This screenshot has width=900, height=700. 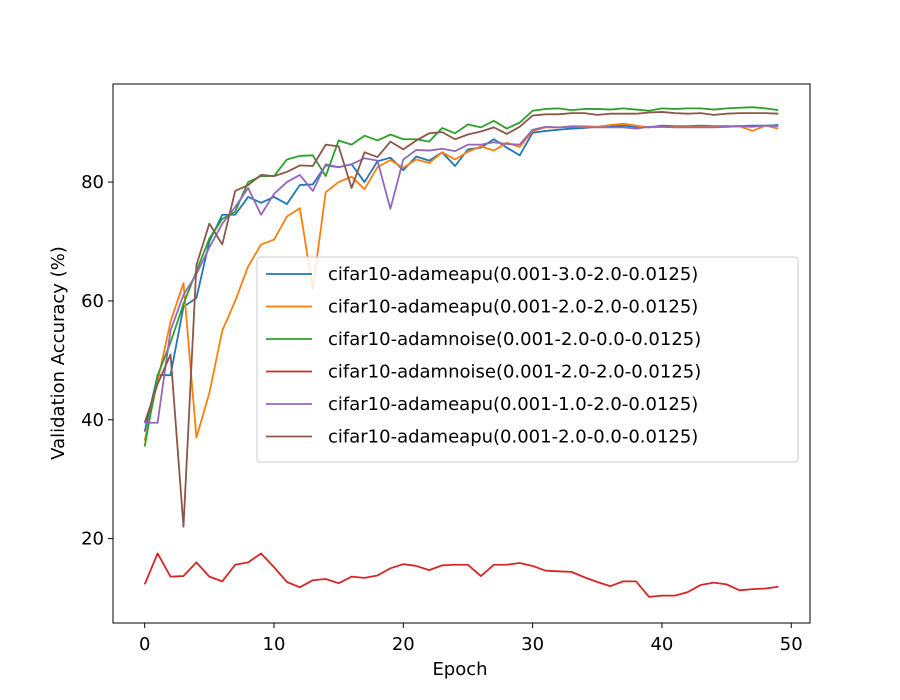 I want to click on legend-entry: cifar10-adameapu(0.001-2.0-2.0-0.0125), so click(x=513, y=307).